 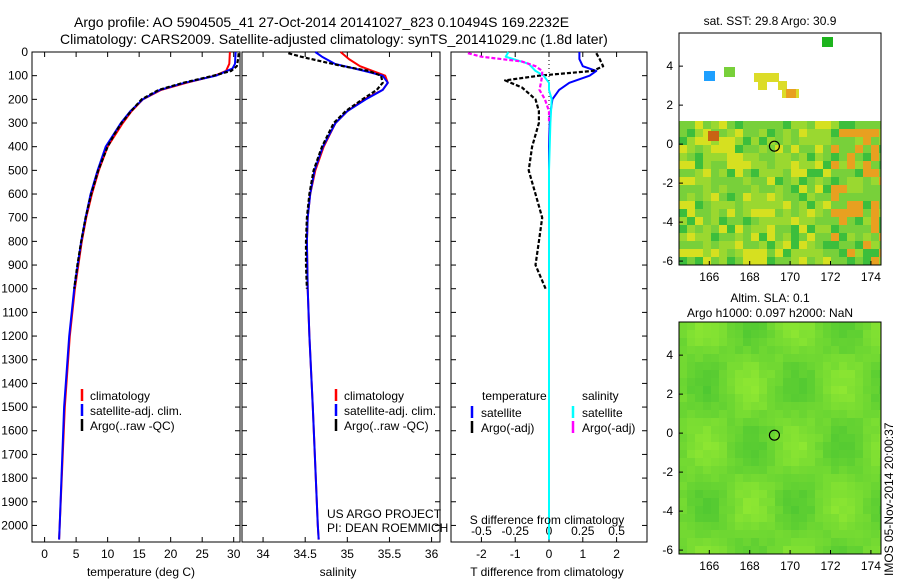 What do you see at coordinates (608, 428) in the screenshot?
I see `legend-label: Argo(-adj)` at bounding box center [608, 428].